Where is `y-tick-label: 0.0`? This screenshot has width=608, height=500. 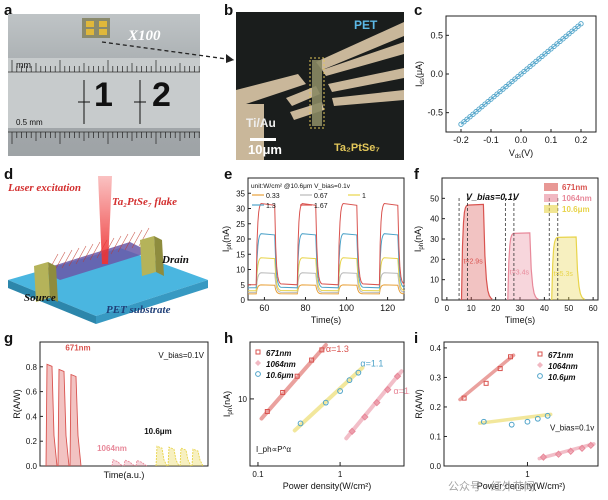
y-tick-label: 0.0 is located at coordinates (436, 74).